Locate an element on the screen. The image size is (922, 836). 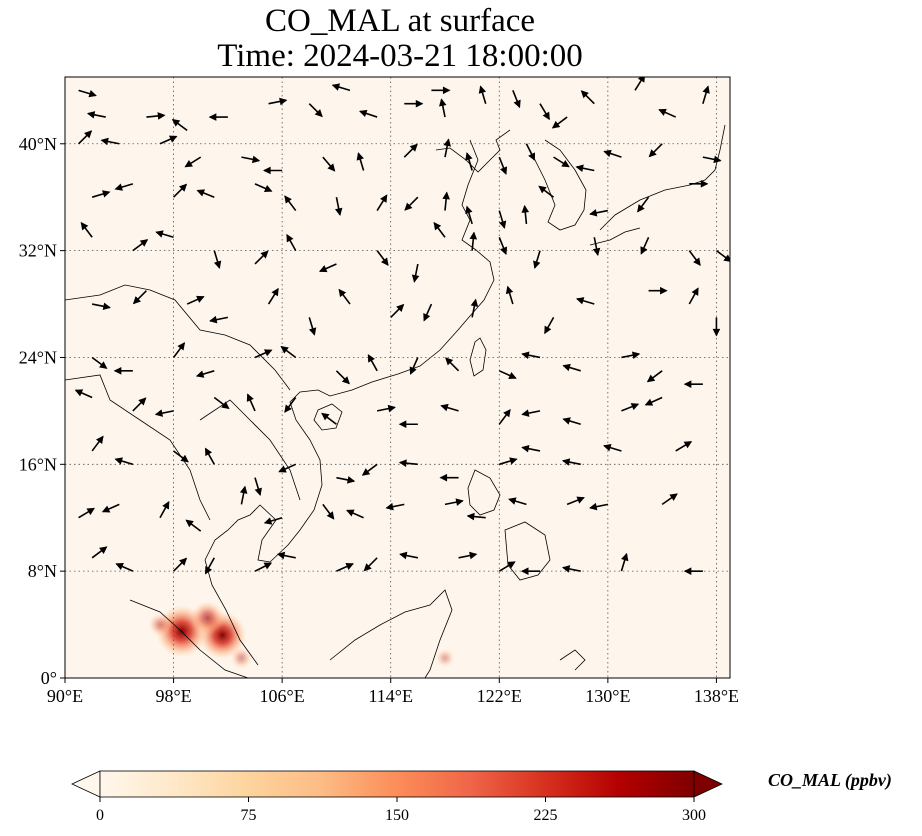
colorbar-gradient is located at coordinates (397, 784).